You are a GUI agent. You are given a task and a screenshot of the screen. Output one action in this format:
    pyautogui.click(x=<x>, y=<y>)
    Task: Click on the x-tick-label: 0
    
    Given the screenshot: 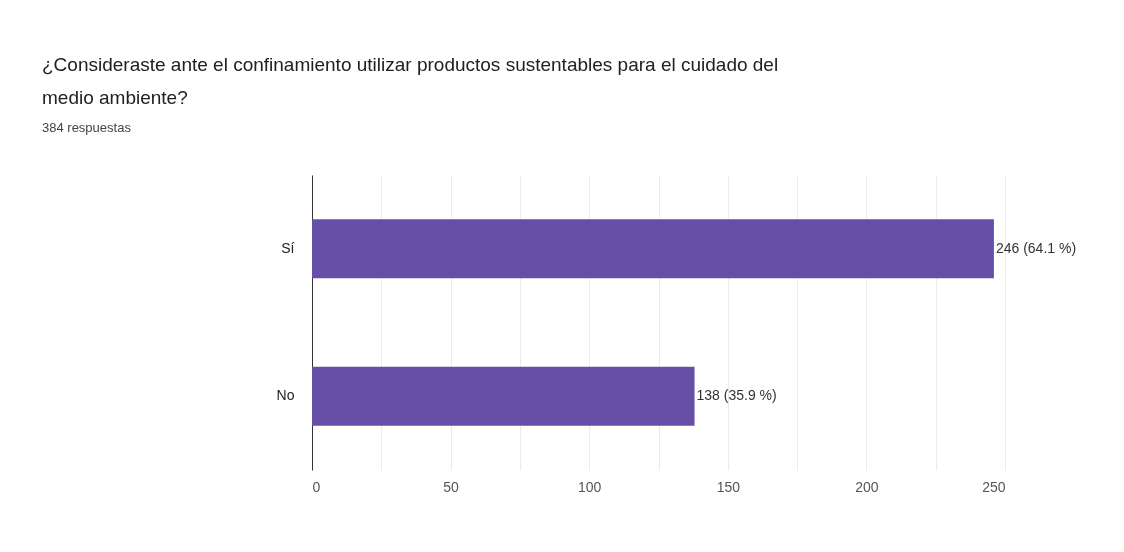 What is the action you would take?
    pyautogui.click(x=316, y=486)
    